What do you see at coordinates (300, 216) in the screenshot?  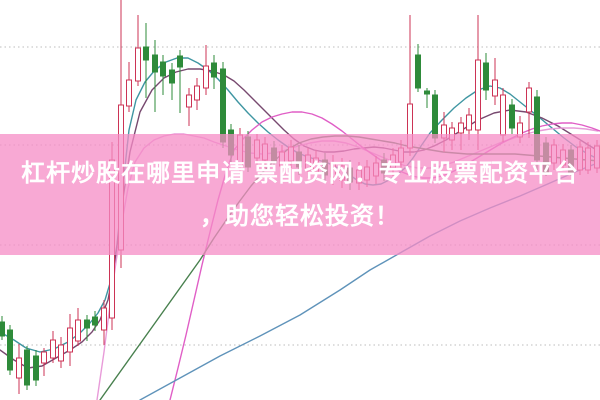 I see `promo-banner-text-line2: ，助您轻松投资！` at bounding box center [300, 216].